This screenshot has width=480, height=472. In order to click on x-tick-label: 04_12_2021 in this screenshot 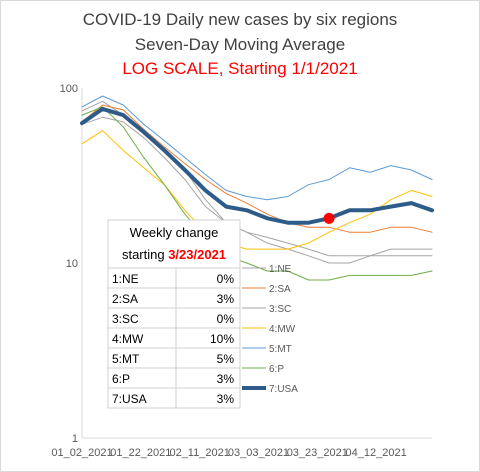, I will do `click(376, 453)`.